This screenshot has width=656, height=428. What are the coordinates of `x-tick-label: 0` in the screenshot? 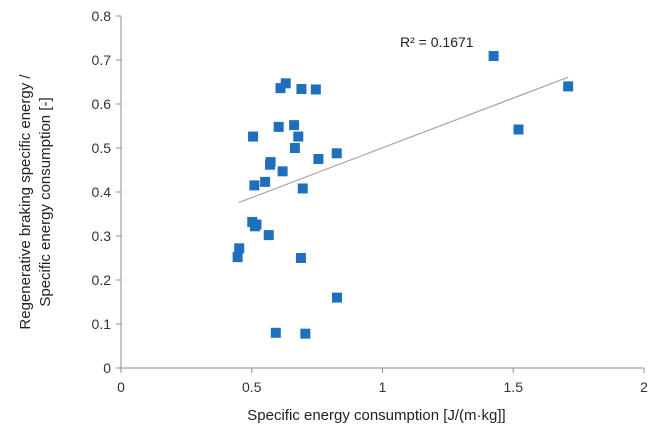 It's located at (121, 387).